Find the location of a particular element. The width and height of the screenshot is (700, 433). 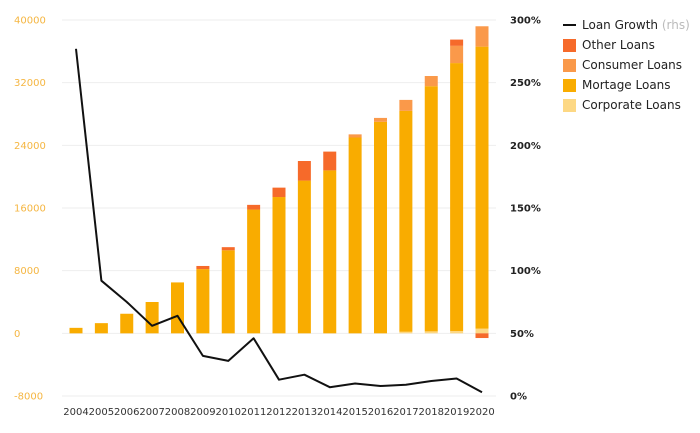

x-tick-label: 2007 is located at coordinates (151, 412).